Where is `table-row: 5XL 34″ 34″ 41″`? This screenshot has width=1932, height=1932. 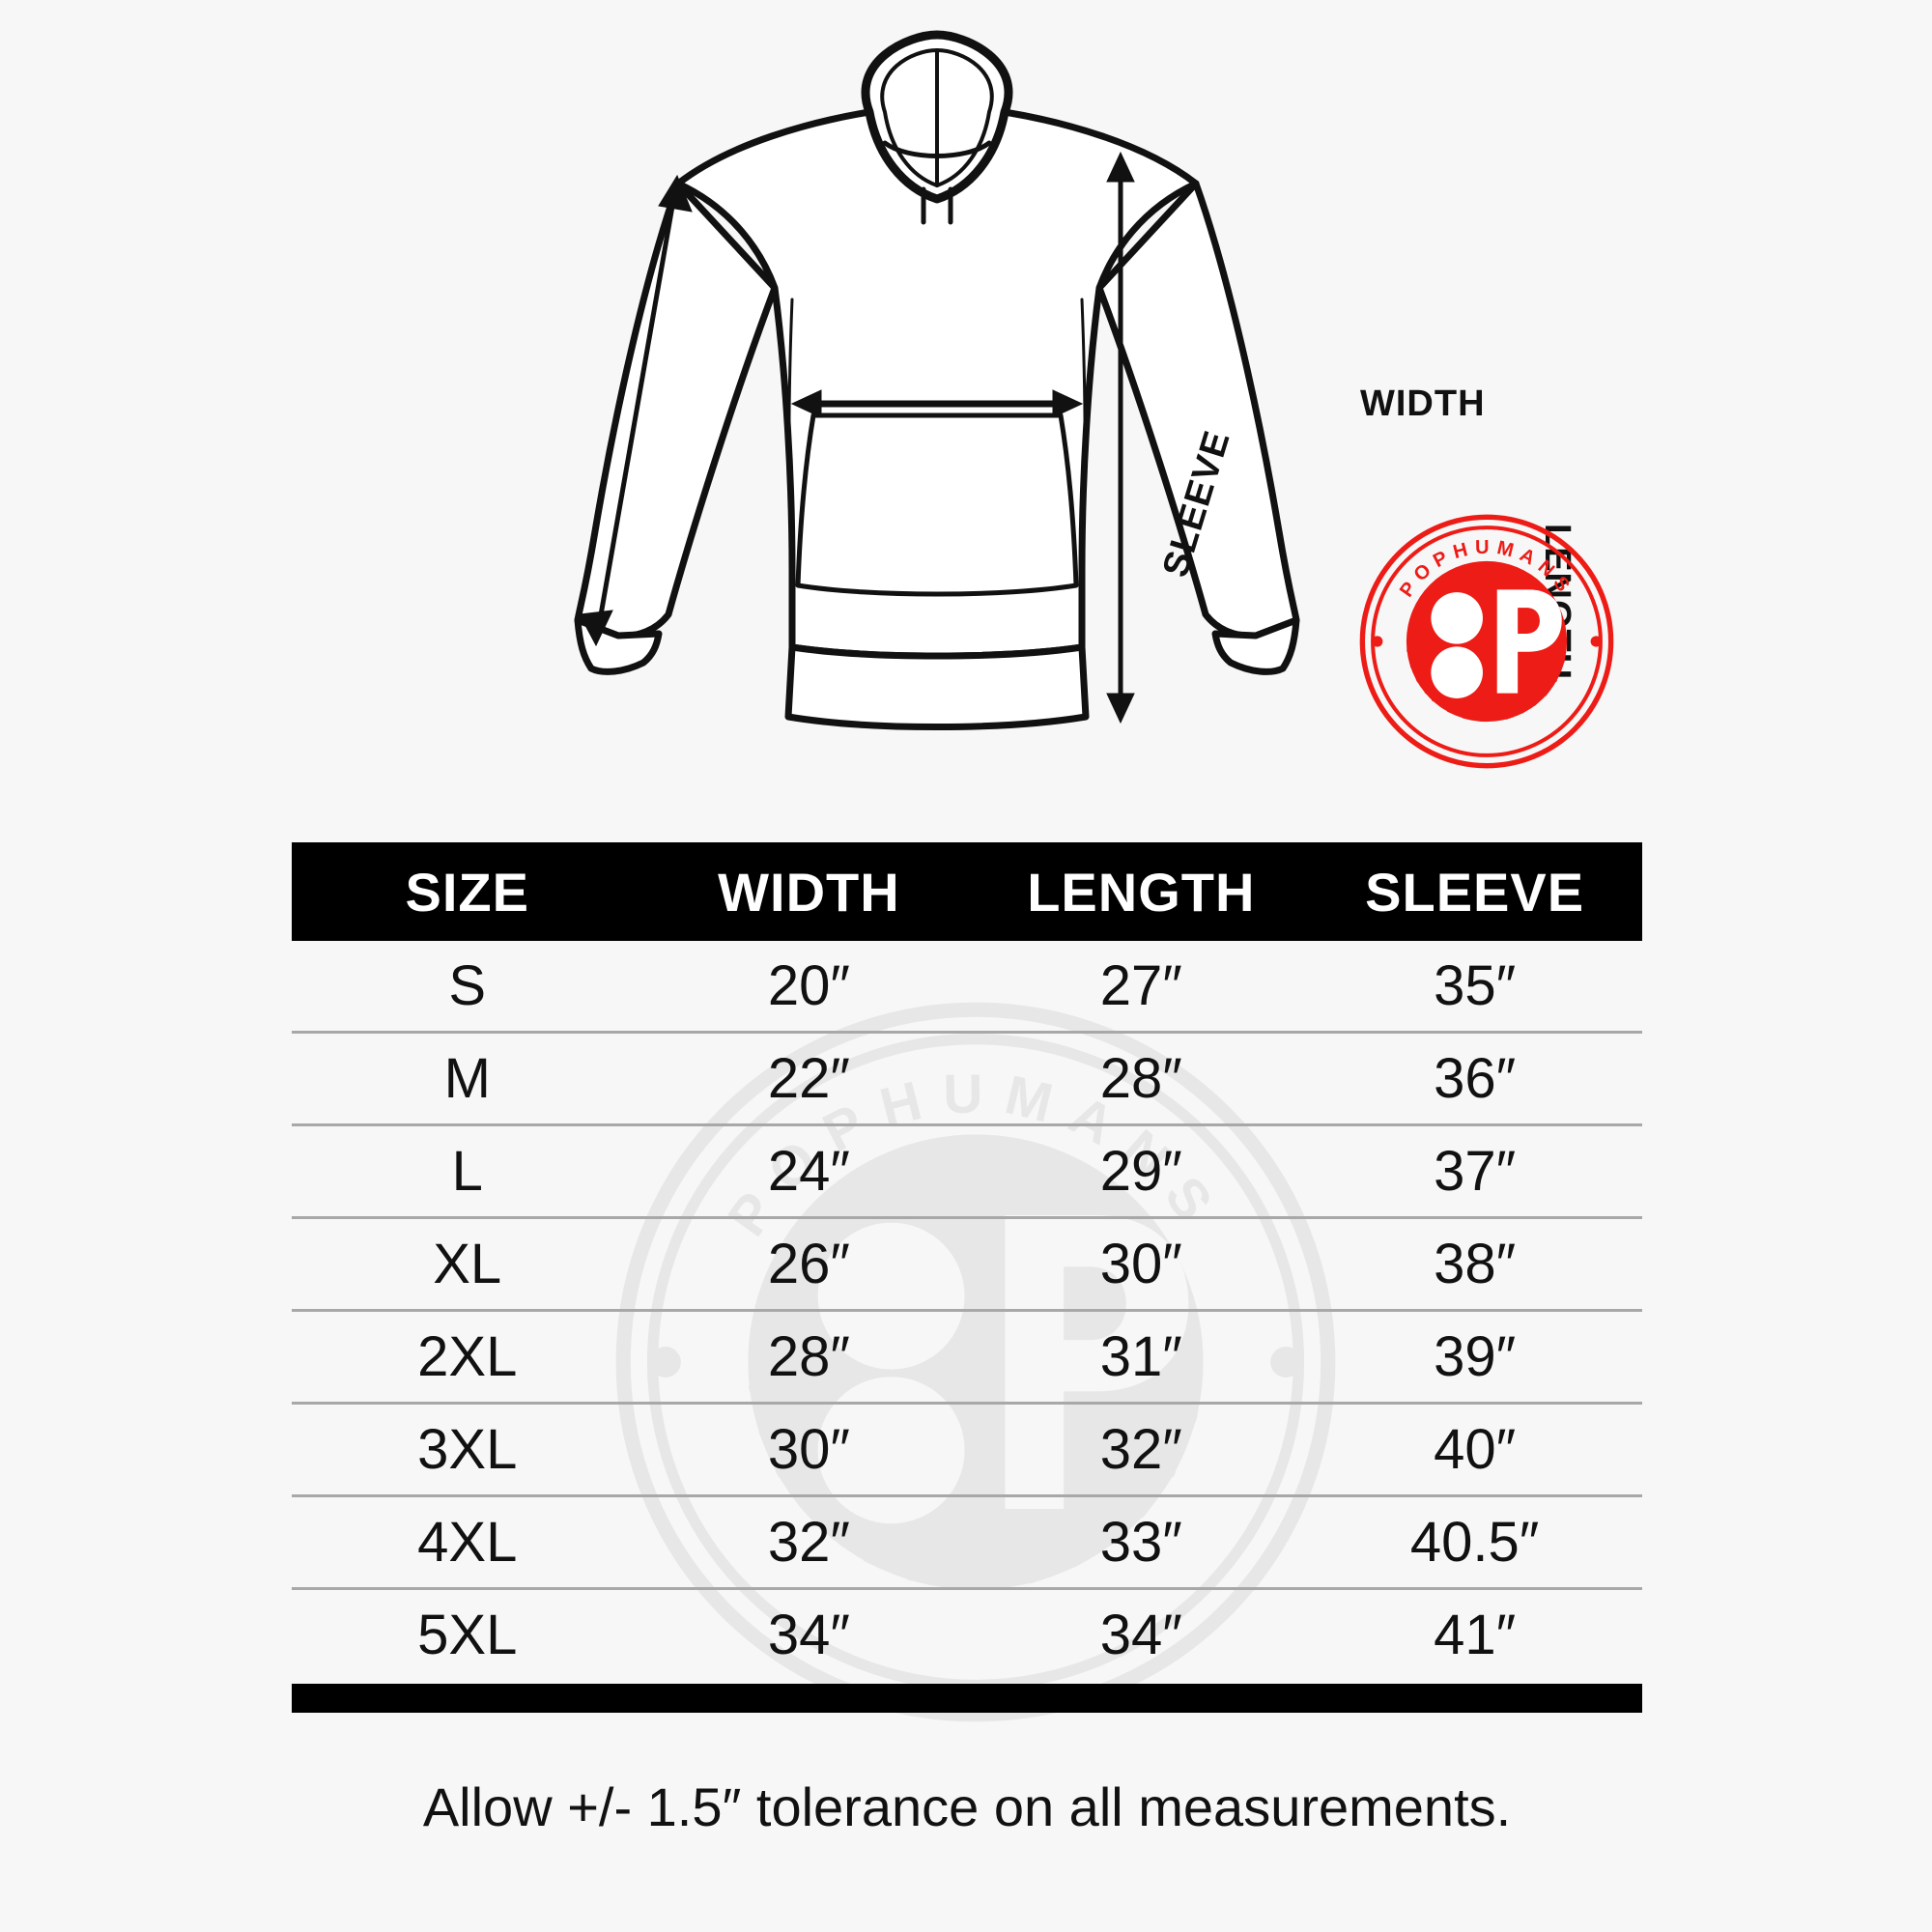 table-row: 5XL 34″ 34″ 41″ is located at coordinates (967, 1635).